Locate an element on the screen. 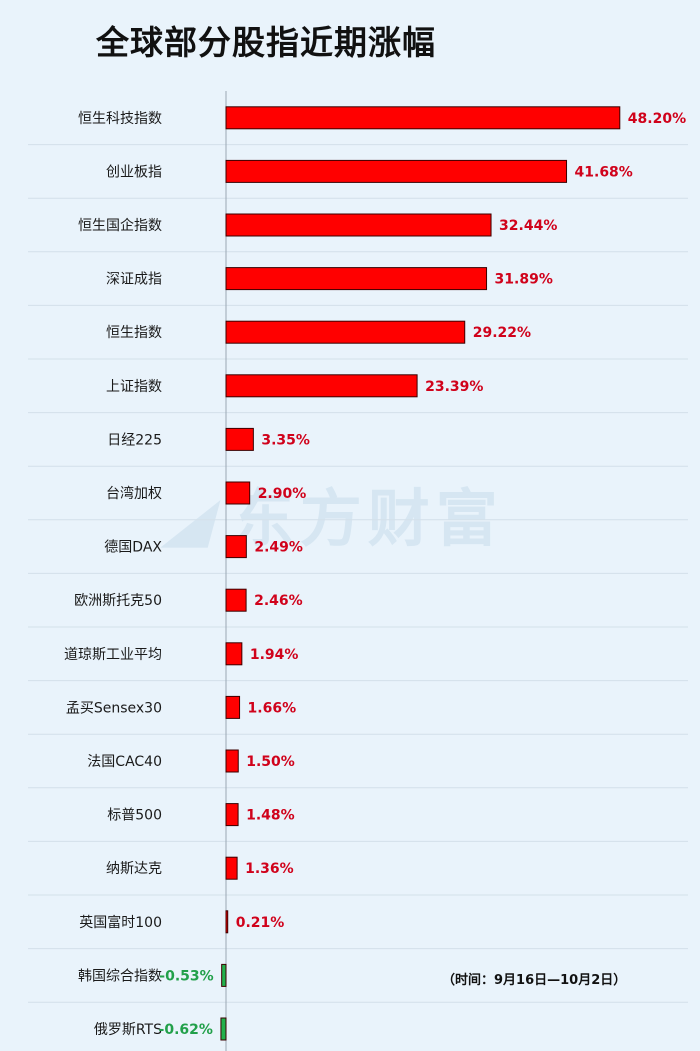 The width and height of the screenshot is (700, 1051). value-label: -0.62% is located at coordinates (186, 1030).